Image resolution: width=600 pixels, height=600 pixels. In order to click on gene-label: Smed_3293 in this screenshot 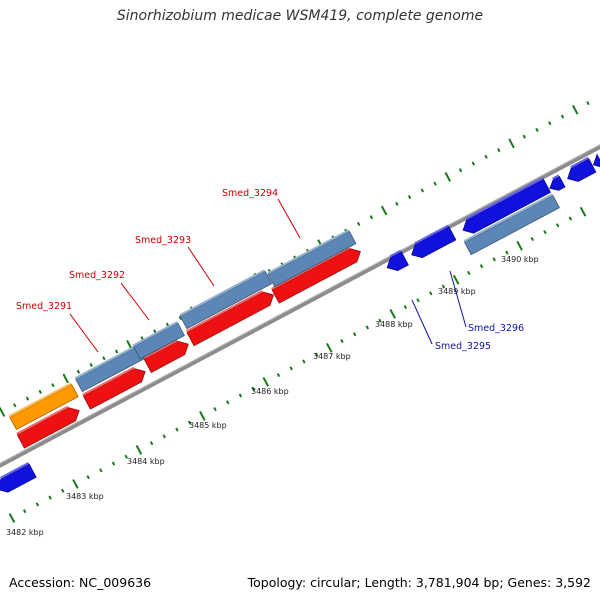, I will do `click(163, 240)`.